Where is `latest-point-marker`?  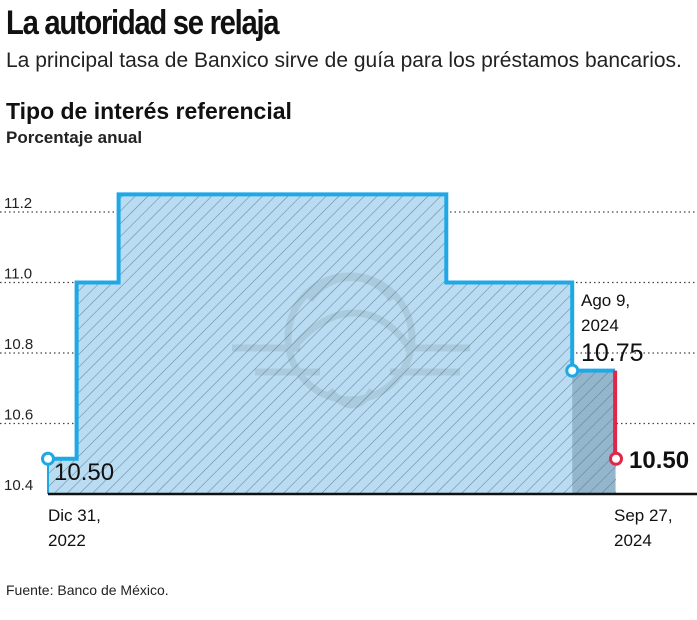
latest-point-marker is located at coordinates (616, 458).